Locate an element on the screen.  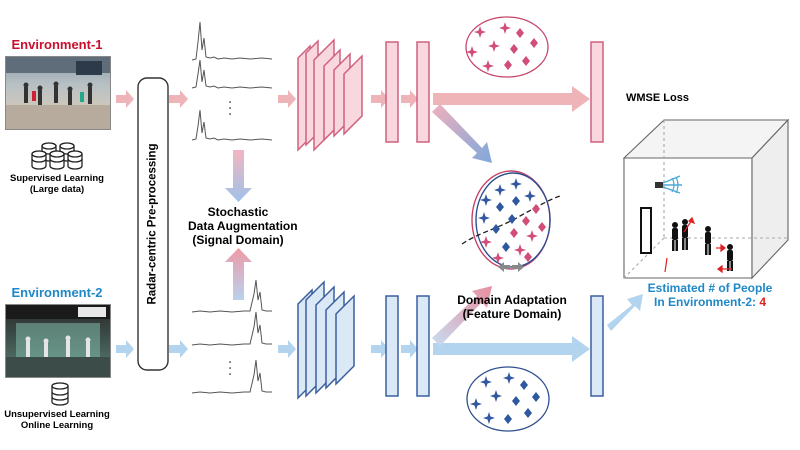
wmse-loss-label: WMSE Loss is located at coordinates (657, 98).